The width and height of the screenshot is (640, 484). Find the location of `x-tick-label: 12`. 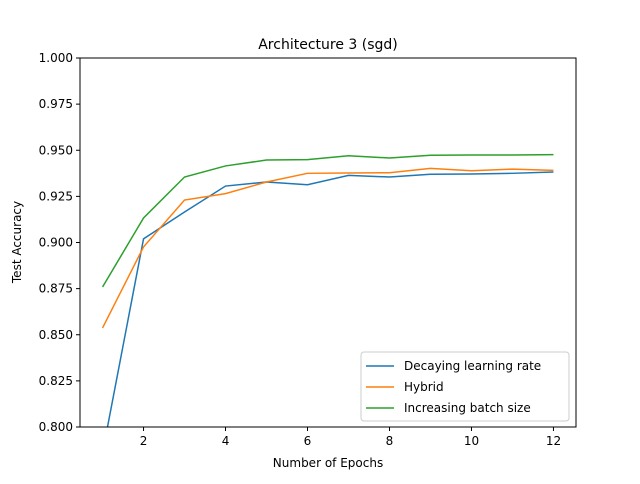

x-tick-label: 12 is located at coordinates (553, 441).